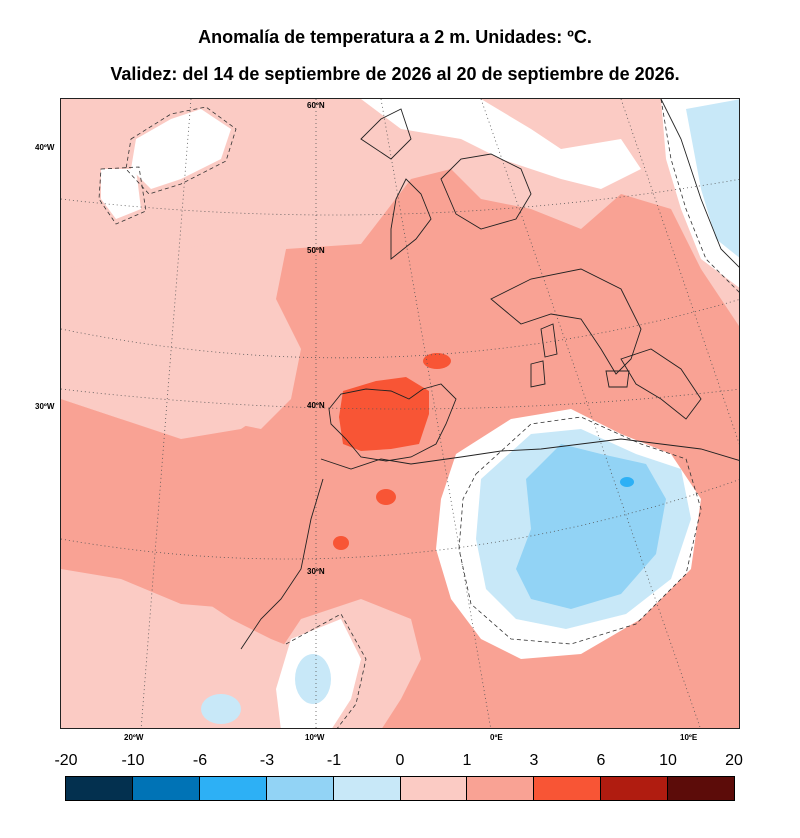  What do you see at coordinates (316, 105) in the screenshot?
I see `lat-label-60: 60ºN` at bounding box center [316, 105].